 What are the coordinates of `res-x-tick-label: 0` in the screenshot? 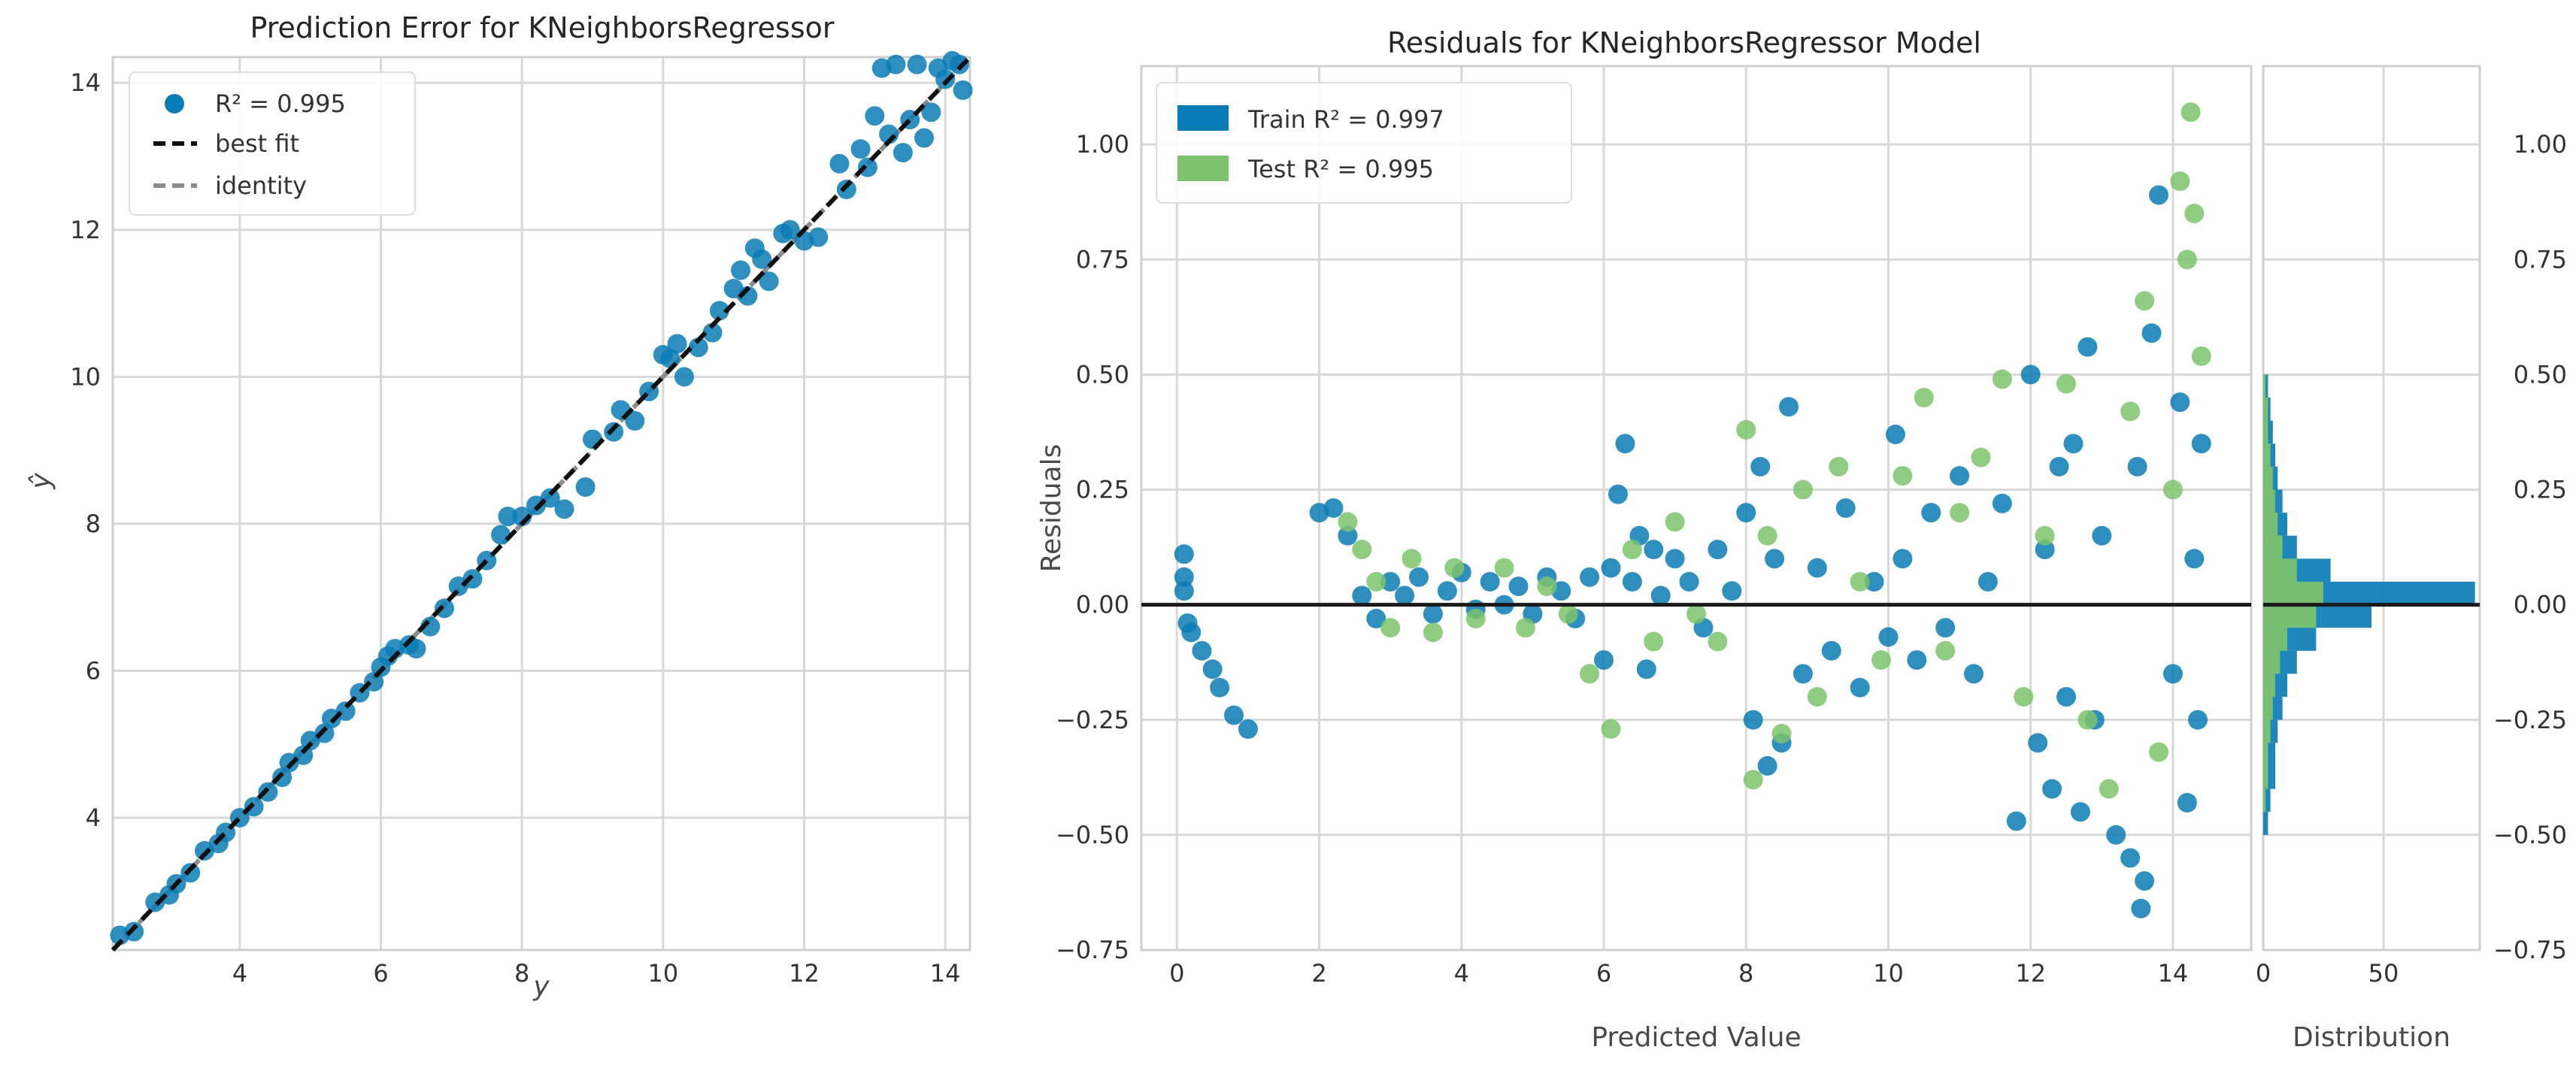 It's located at (1176, 974).